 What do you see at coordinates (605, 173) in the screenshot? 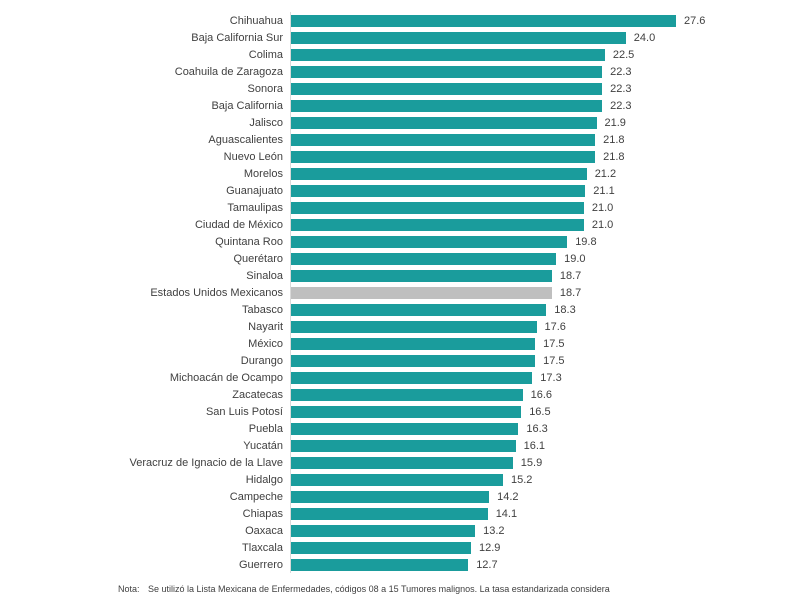
I see `bar-value: 21.2` at bounding box center [605, 173].